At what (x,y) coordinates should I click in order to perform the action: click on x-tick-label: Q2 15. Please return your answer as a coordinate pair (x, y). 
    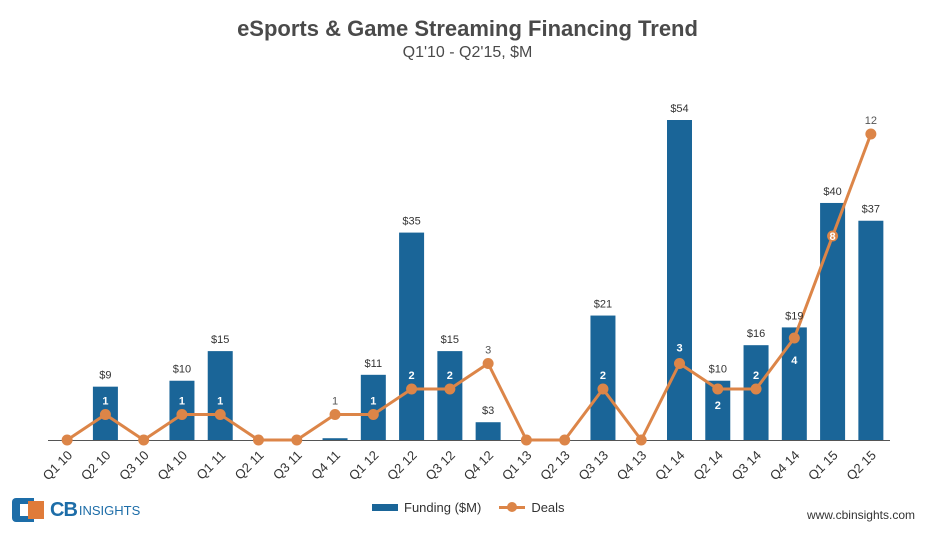
    Looking at the image, I should click on (861, 466).